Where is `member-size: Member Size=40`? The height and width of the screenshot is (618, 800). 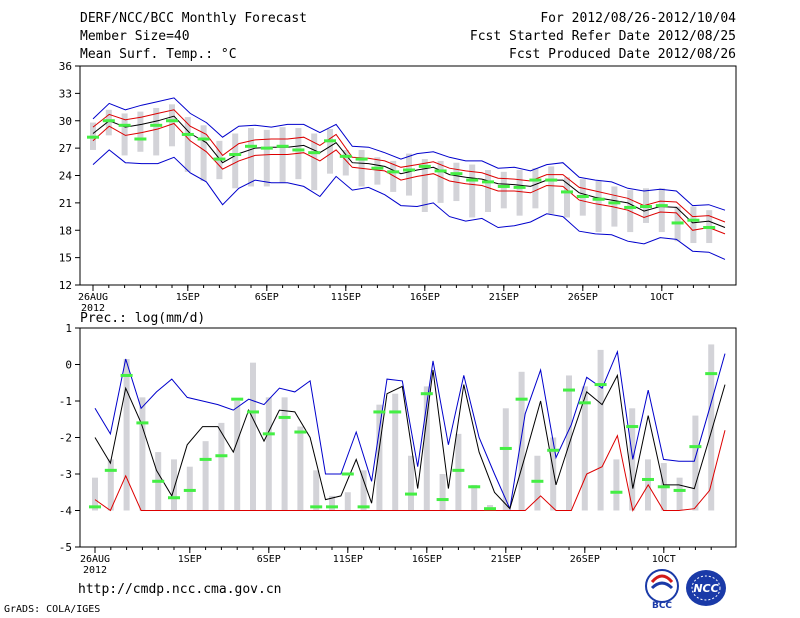 member-size: Member Size=40 is located at coordinates (135, 36).